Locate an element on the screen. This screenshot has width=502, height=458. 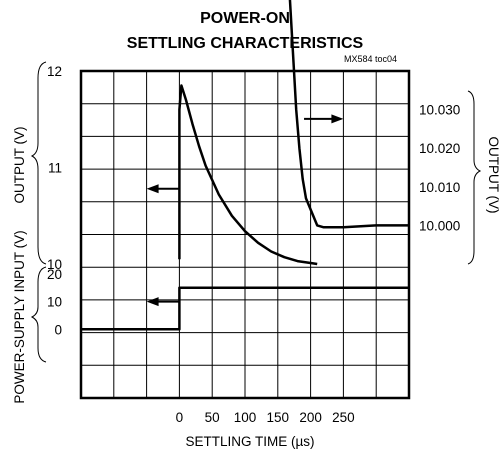
supply-bracket is located at coordinates (38, 314).